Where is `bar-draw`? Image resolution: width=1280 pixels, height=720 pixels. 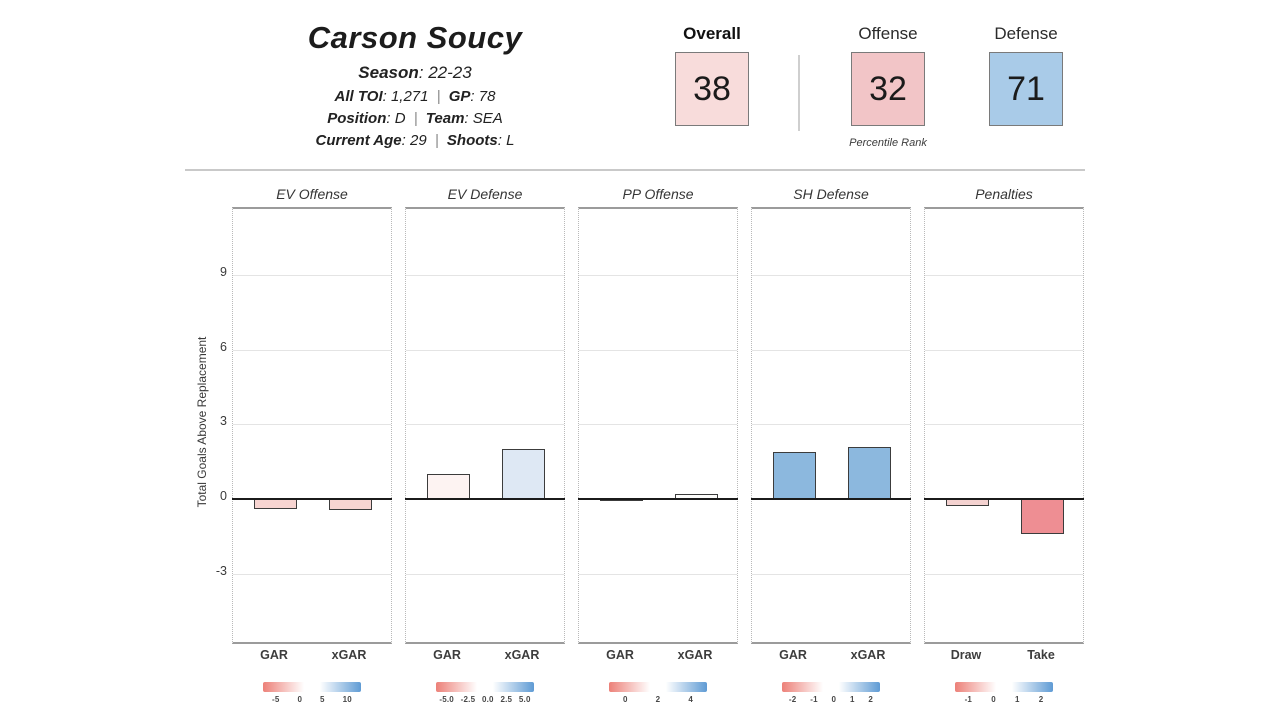
bar-draw is located at coordinates (967, 503).